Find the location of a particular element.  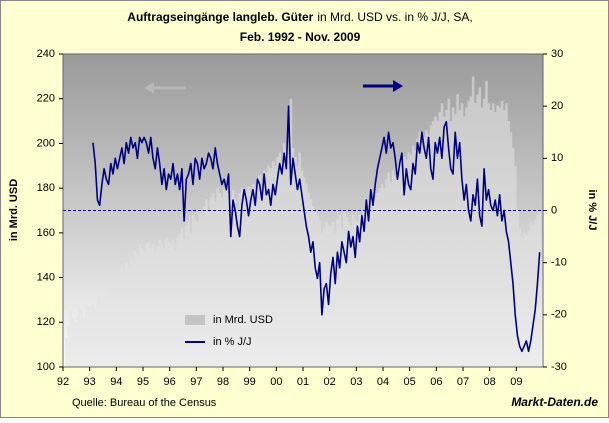

x-tick-label: 09 is located at coordinates (516, 382).